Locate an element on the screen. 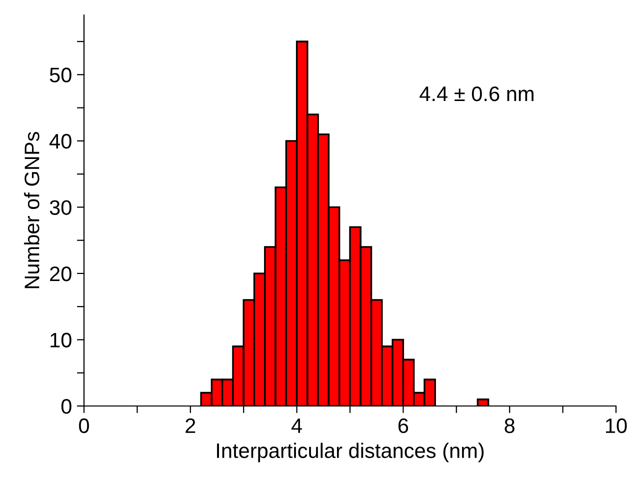 This screenshot has height=479, width=633. y-axis-title: Number of GNPs is located at coordinates (32, 210).